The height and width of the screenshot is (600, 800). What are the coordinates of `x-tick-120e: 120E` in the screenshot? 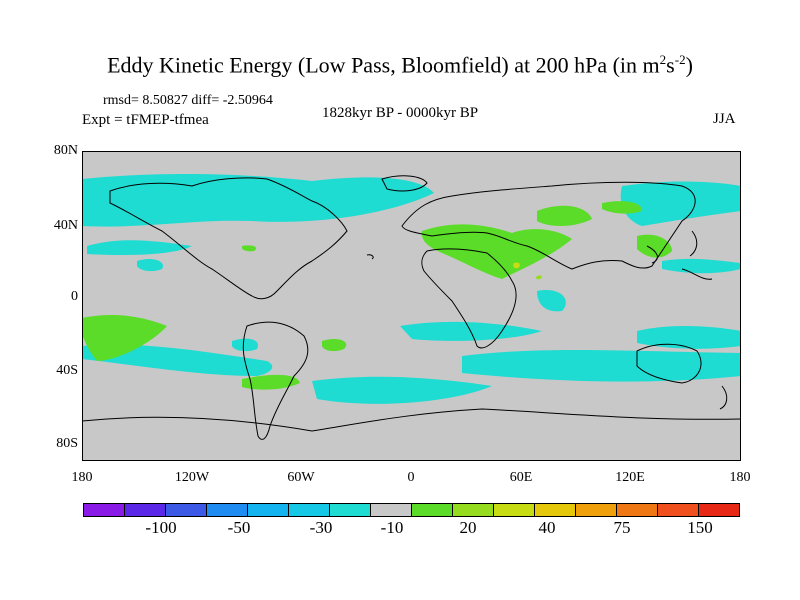 It's located at (630, 477).